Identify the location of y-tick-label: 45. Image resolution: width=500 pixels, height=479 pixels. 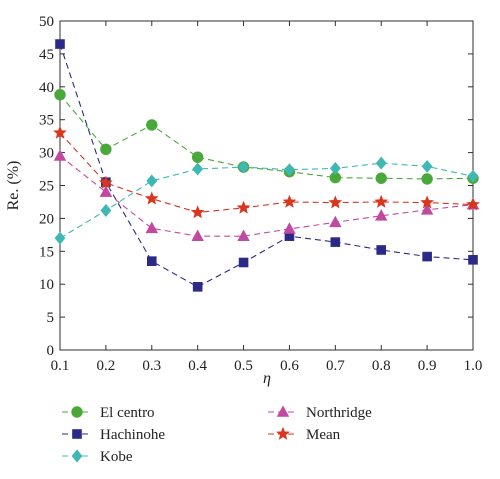
(46, 55).